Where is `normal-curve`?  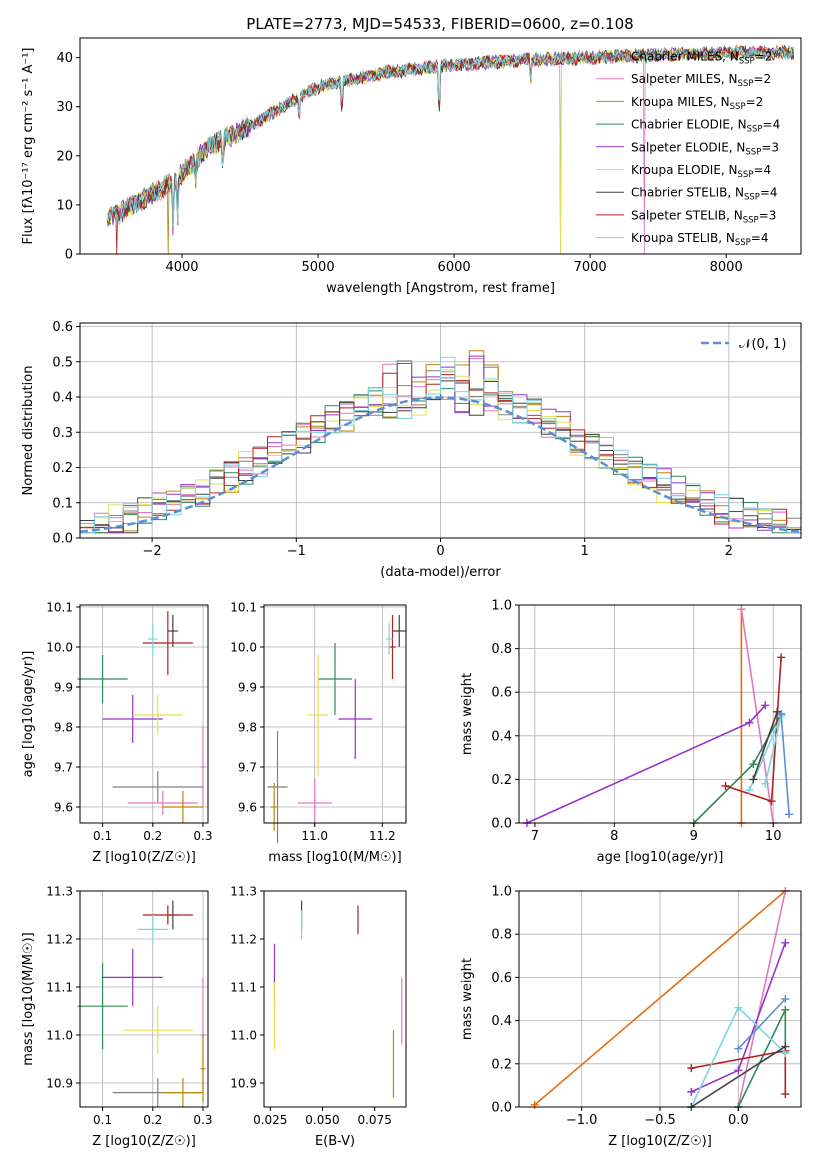
normal-curve is located at coordinates (440, 465).